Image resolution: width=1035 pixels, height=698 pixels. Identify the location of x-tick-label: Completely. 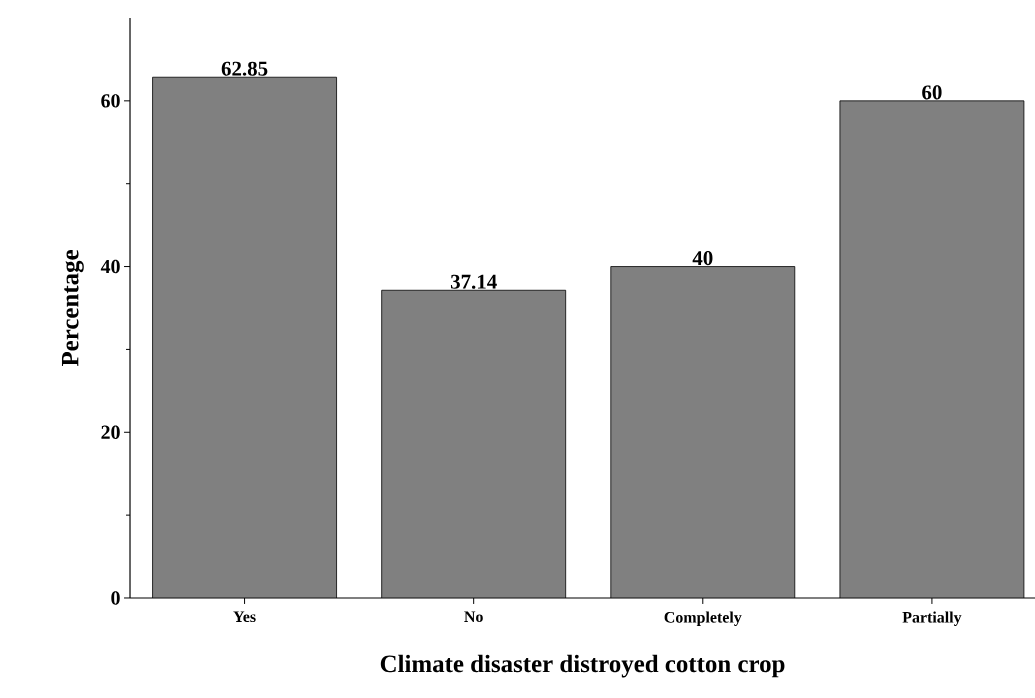
(703, 618).